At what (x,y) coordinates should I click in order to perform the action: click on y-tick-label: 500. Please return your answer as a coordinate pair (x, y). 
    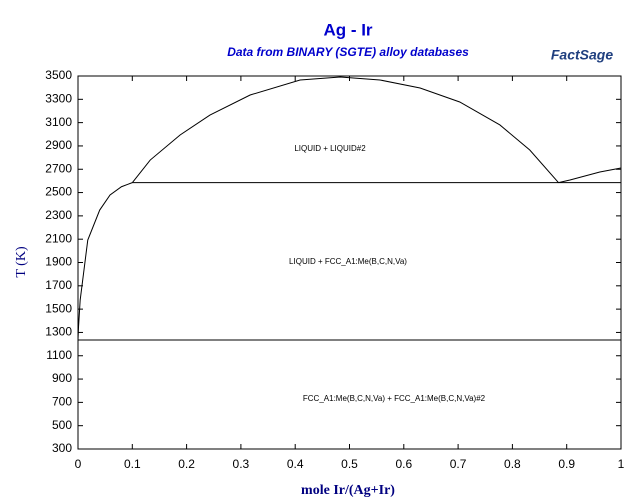
    Looking at the image, I should click on (62, 425).